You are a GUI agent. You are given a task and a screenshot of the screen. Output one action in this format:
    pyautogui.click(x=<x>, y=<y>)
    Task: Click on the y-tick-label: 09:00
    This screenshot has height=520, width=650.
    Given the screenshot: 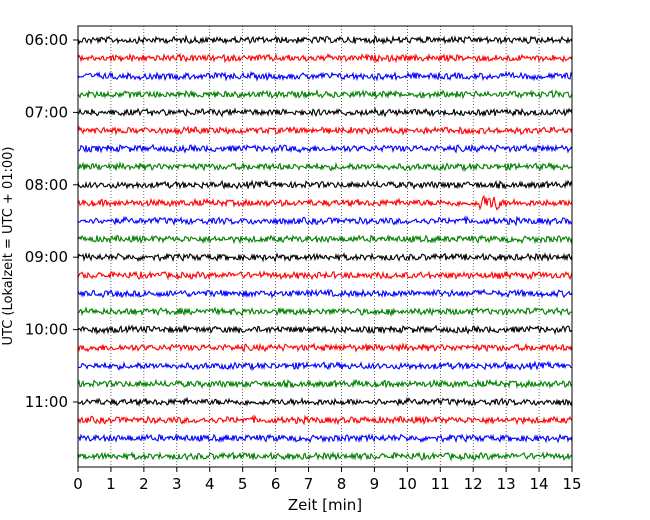 What is the action you would take?
    pyautogui.click(x=46, y=257)
    